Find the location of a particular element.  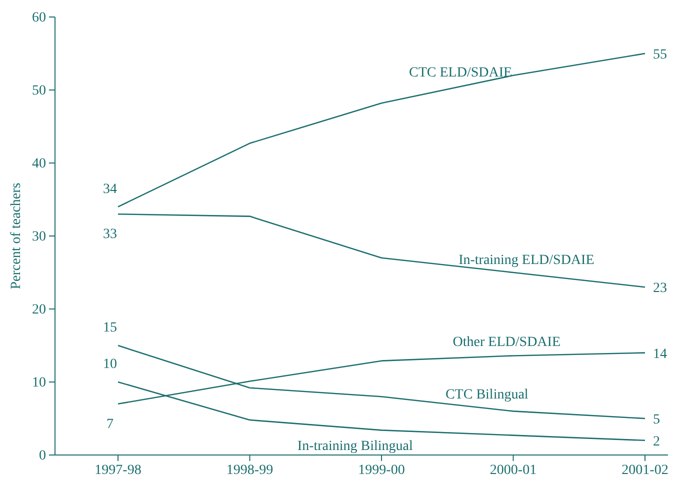

x-tick-label: 2000-01 is located at coordinates (513, 470).